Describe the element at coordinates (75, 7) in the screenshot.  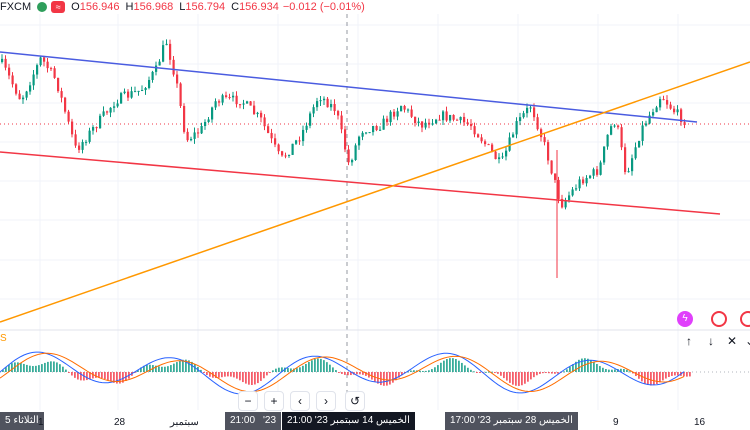
I see `open-label: O` at that location.